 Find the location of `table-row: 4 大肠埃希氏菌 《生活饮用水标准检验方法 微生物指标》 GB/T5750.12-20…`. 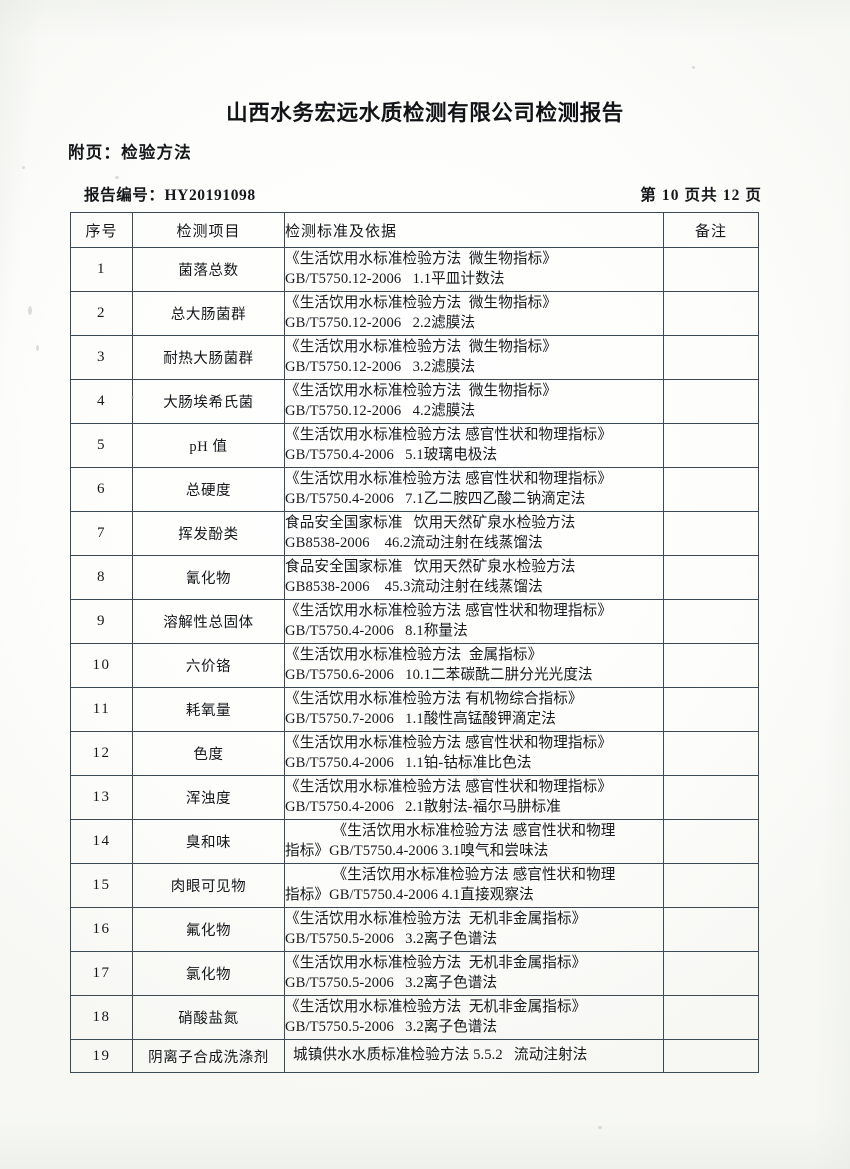

table-row: 4 大肠埃希氏菌 《生活饮用水标准检验方法 微生物指标》 GB/T5750.12-20… is located at coordinates (414, 401).